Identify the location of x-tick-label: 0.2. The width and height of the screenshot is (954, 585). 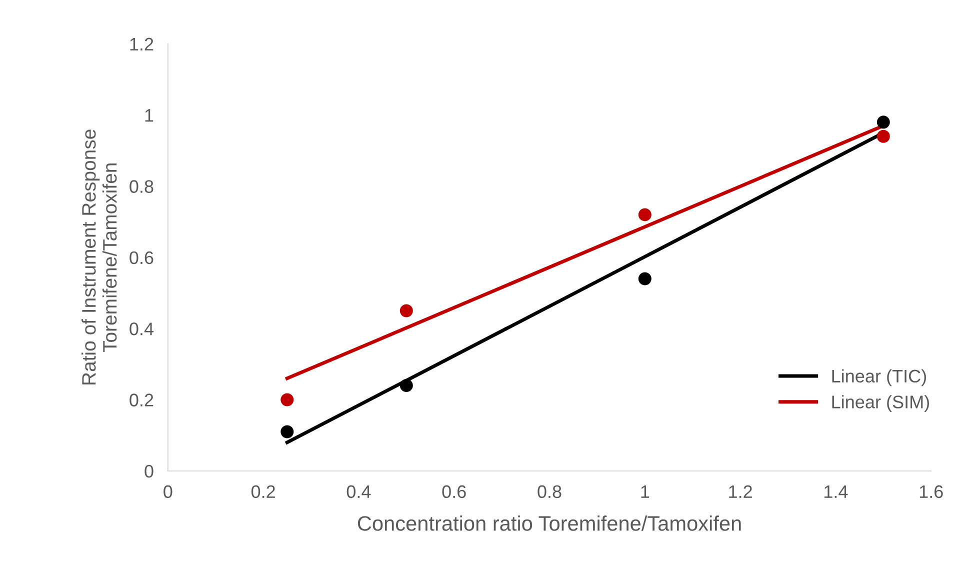
(263, 491).